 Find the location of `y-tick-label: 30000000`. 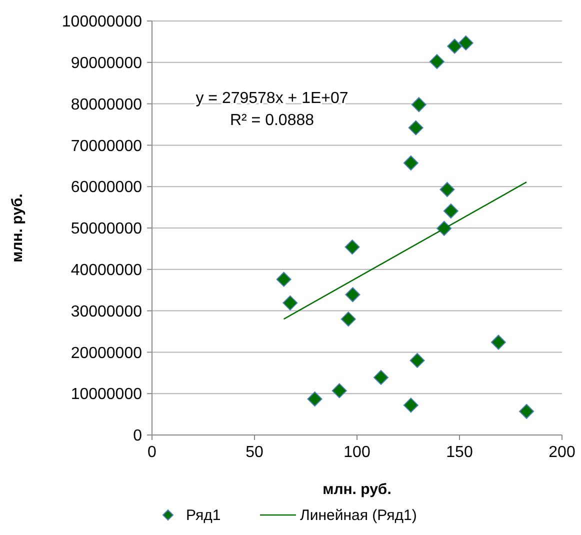

y-tick-label: 30000000 is located at coordinates (106, 311).